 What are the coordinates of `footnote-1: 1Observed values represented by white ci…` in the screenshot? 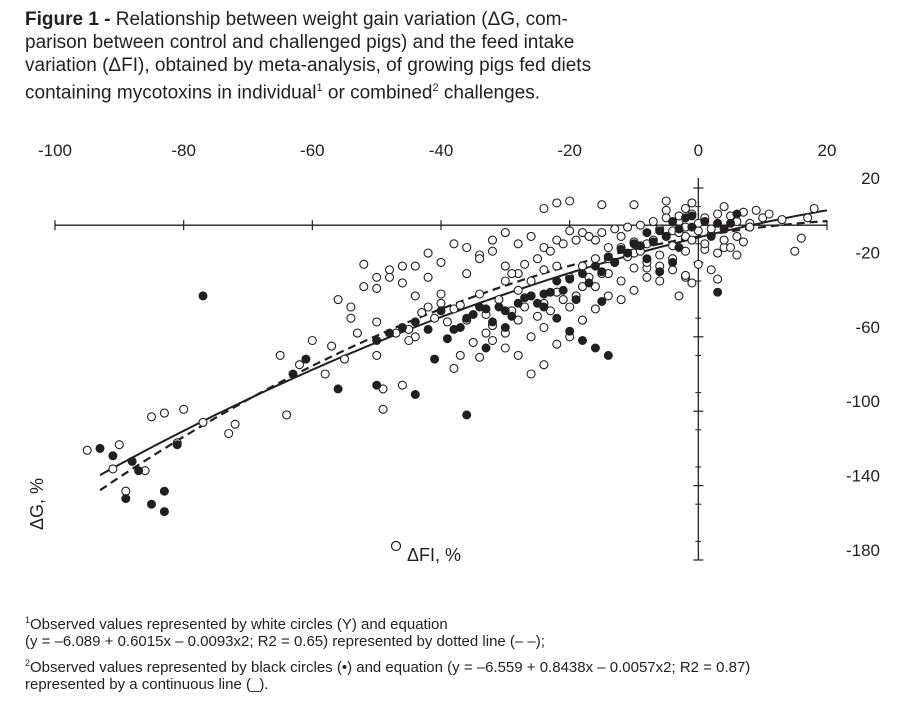 It's located at (465, 631).